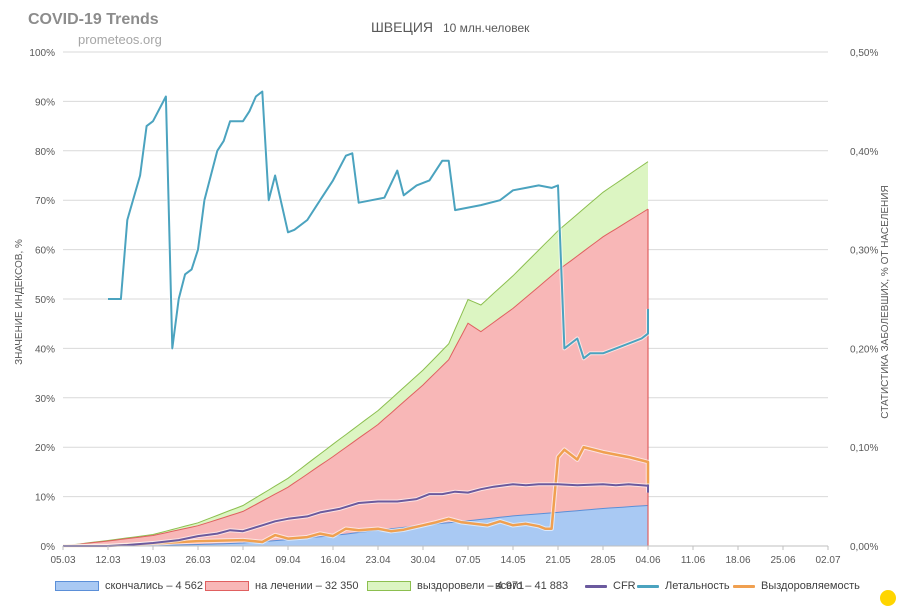 This screenshot has height=609, width=900. Describe the element at coordinates (647, 560) in the screenshot. I see `x-tick-label: 04.06` at that location.